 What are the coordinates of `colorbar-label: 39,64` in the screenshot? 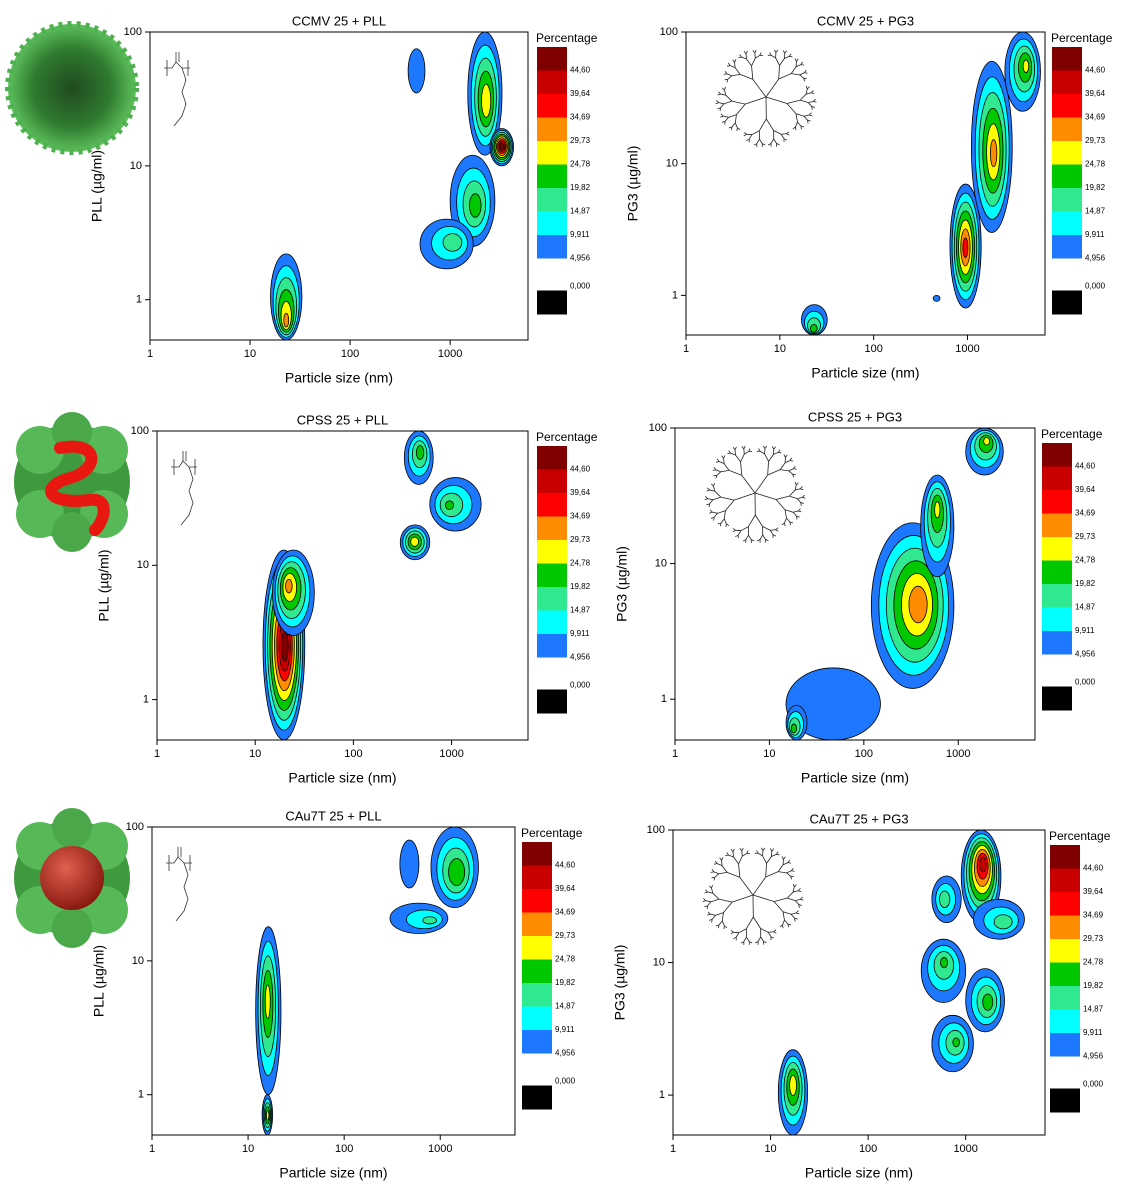 It's located at (580, 93).